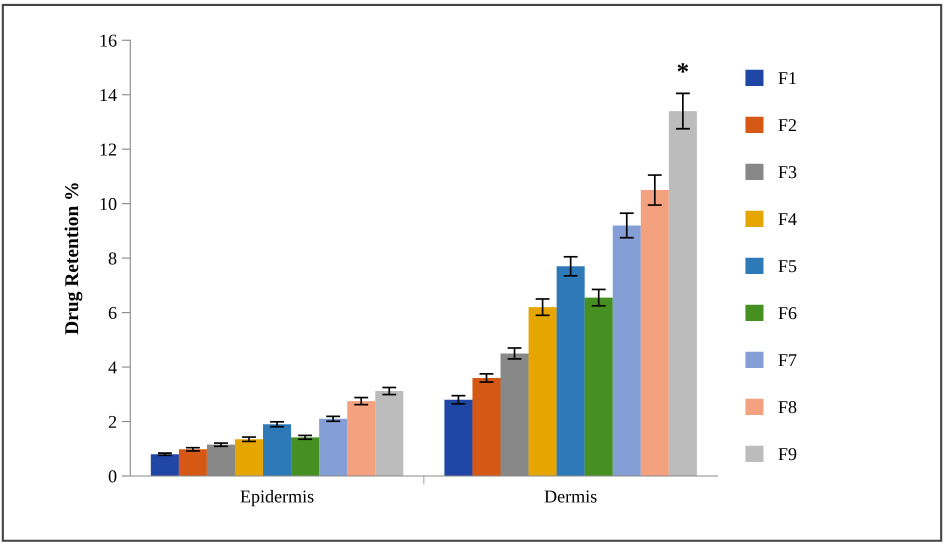  Describe the element at coordinates (112, 476) in the screenshot. I see `y-tick-label: 0` at that location.